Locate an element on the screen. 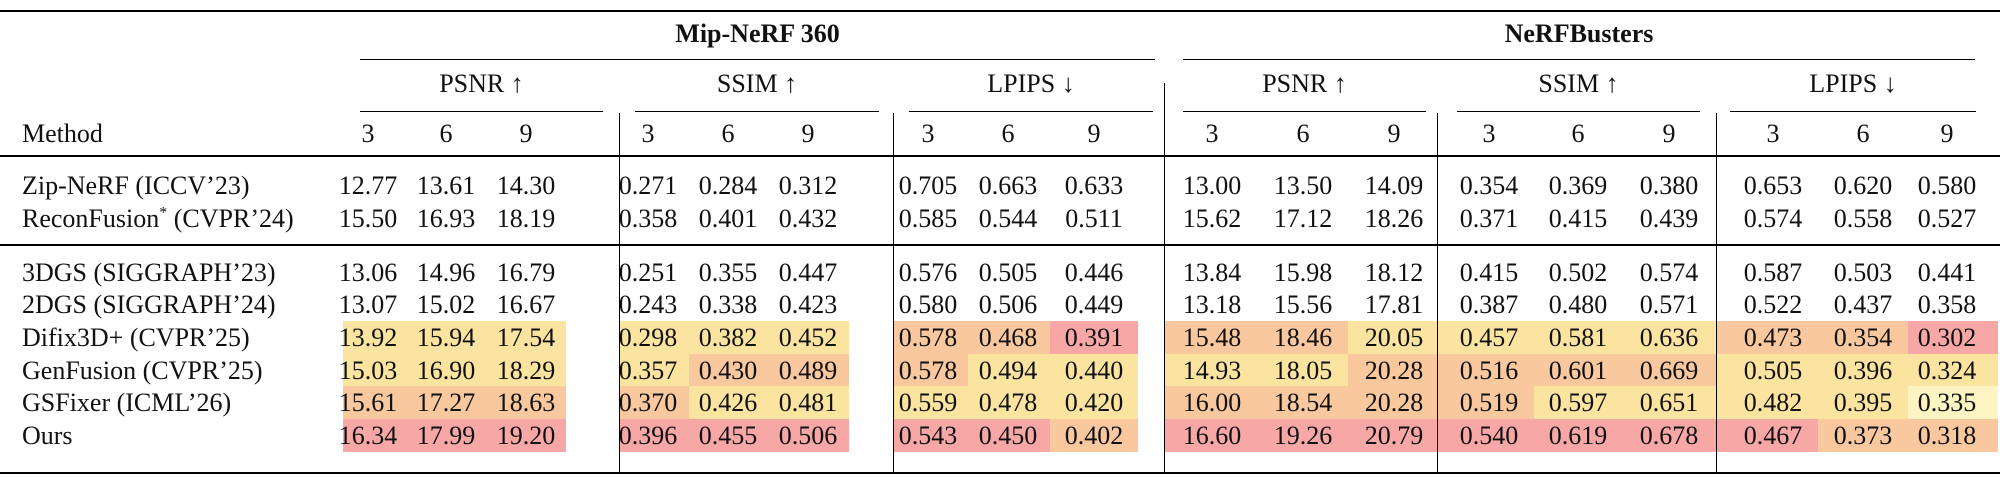 This screenshot has height=483, width=2000. metric-value-cell: 13.18 is located at coordinates (1212, 304).